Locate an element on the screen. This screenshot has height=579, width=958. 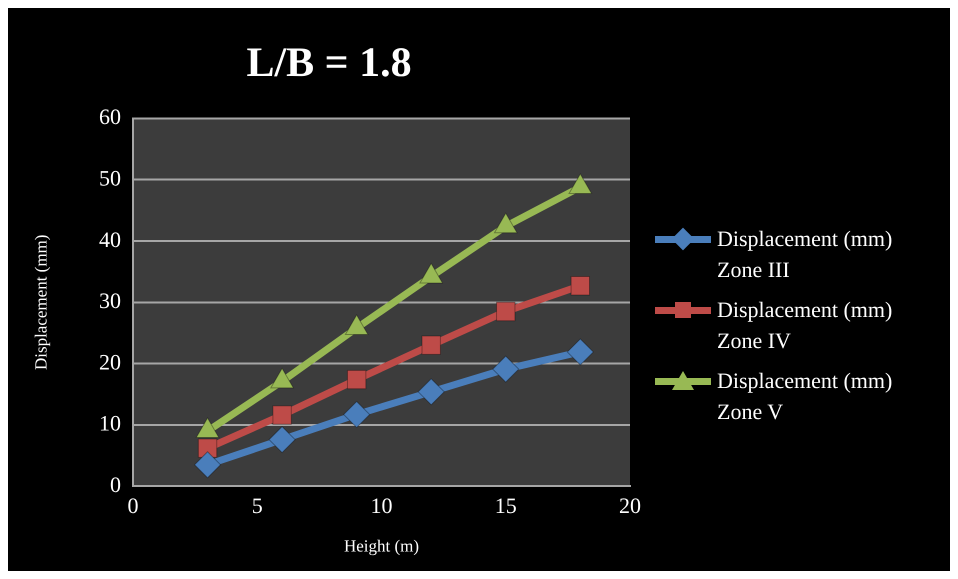
y-tick-label: 50 is located at coordinates (110, 177).